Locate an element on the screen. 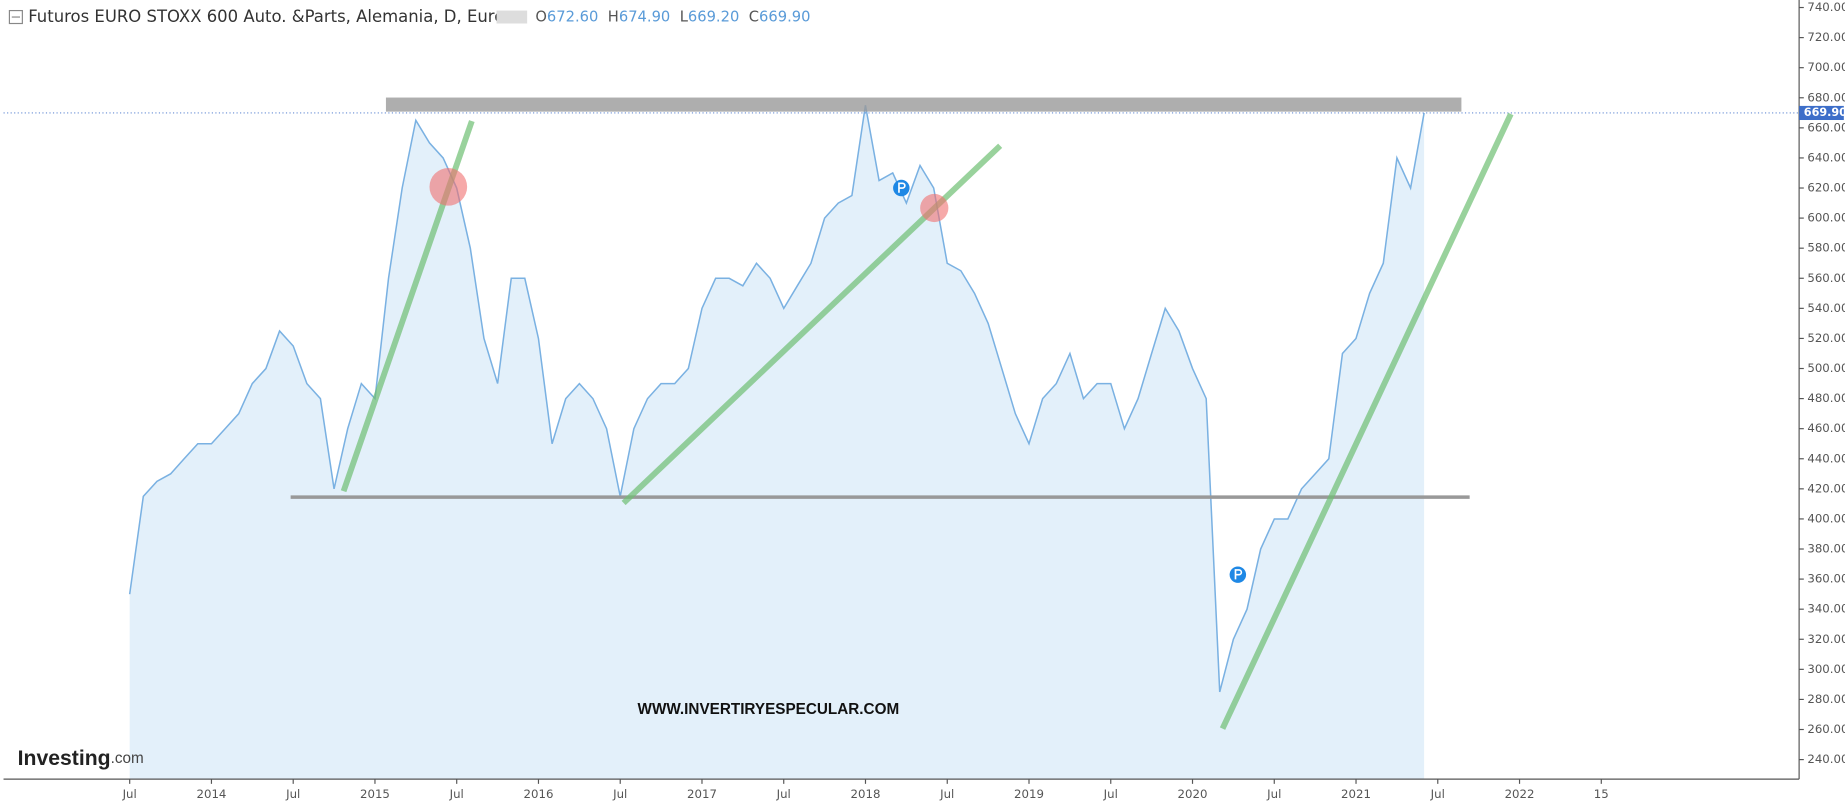  trend-line is located at coordinates (1366, 421).